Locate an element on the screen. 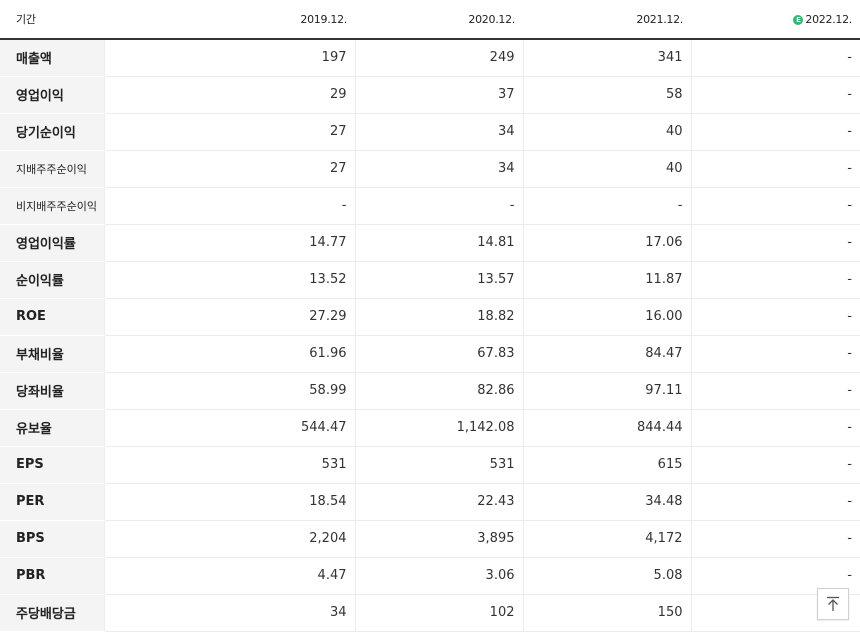 The image size is (860, 632). table-cell: 197 is located at coordinates (229, 58).